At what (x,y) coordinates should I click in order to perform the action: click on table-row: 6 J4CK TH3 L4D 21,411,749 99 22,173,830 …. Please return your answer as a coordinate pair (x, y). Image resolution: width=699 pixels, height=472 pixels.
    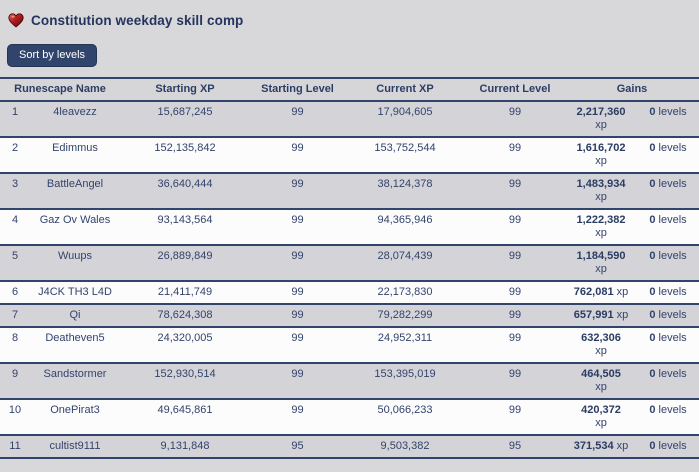
    Looking at the image, I should click on (349, 293).